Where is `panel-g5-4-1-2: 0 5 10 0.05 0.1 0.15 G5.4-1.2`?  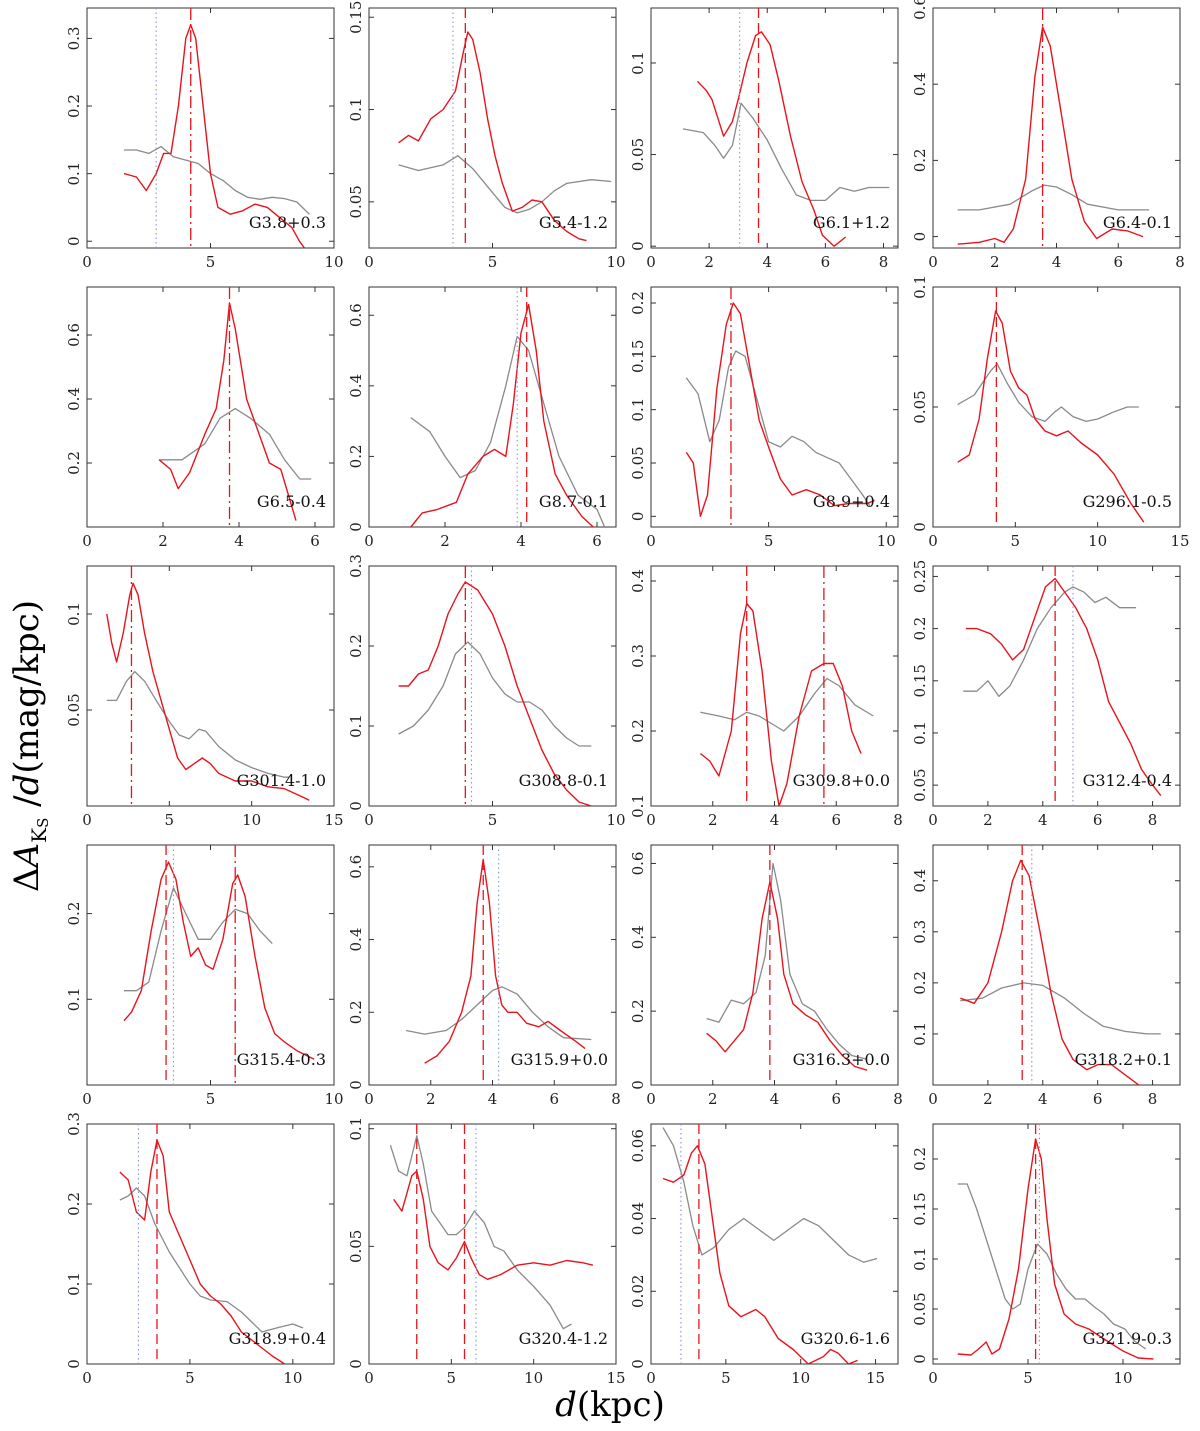 panel-g5-4-1-2: 0 5 10 0.05 0.1 0.15 G5.4-1.2 is located at coordinates (486, 136).